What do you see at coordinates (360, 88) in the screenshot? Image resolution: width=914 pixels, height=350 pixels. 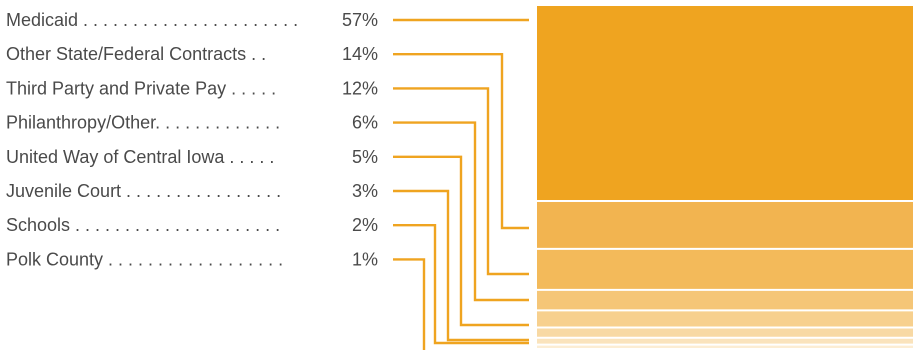 I see `value-label: 12%` at bounding box center [360, 88].